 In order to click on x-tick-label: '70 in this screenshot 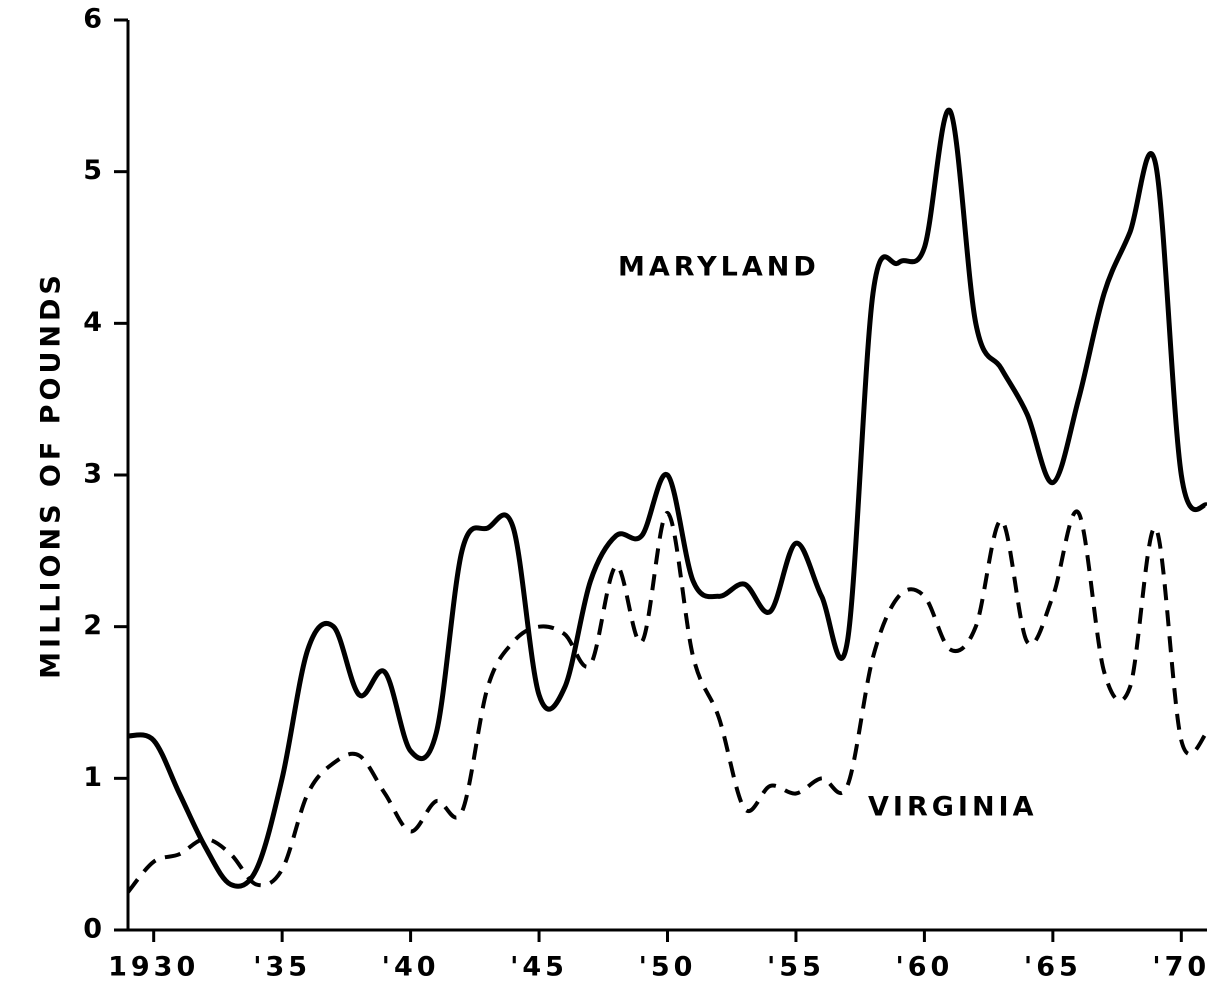, I will do `click(1179, 967)`.